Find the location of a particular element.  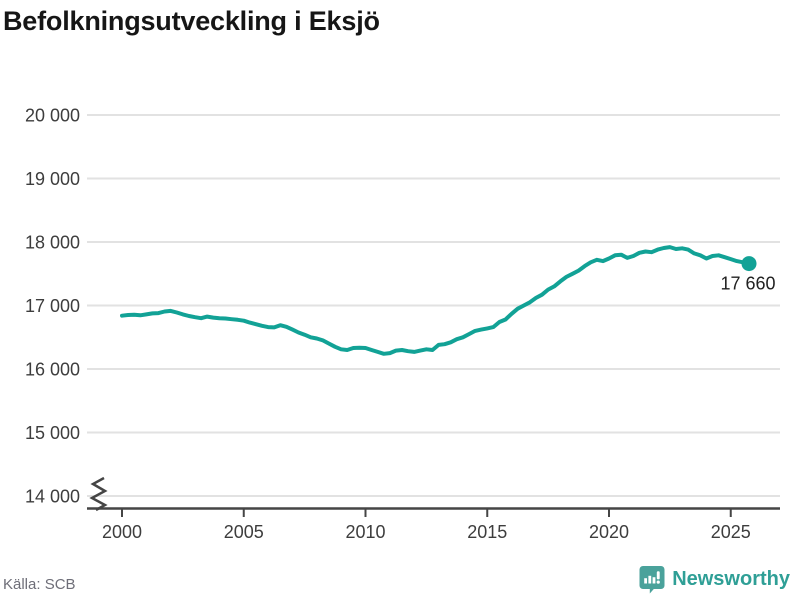

x-axis-tick-label: 2005 is located at coordinates (244, 532).